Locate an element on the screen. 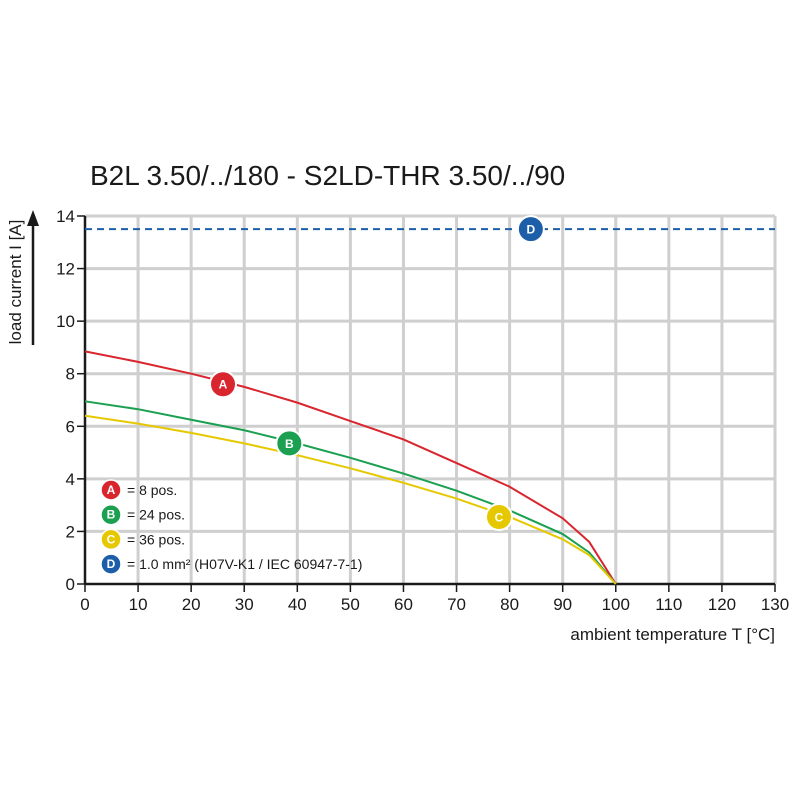  legend-marker-b is located at coordinates (111, 514).